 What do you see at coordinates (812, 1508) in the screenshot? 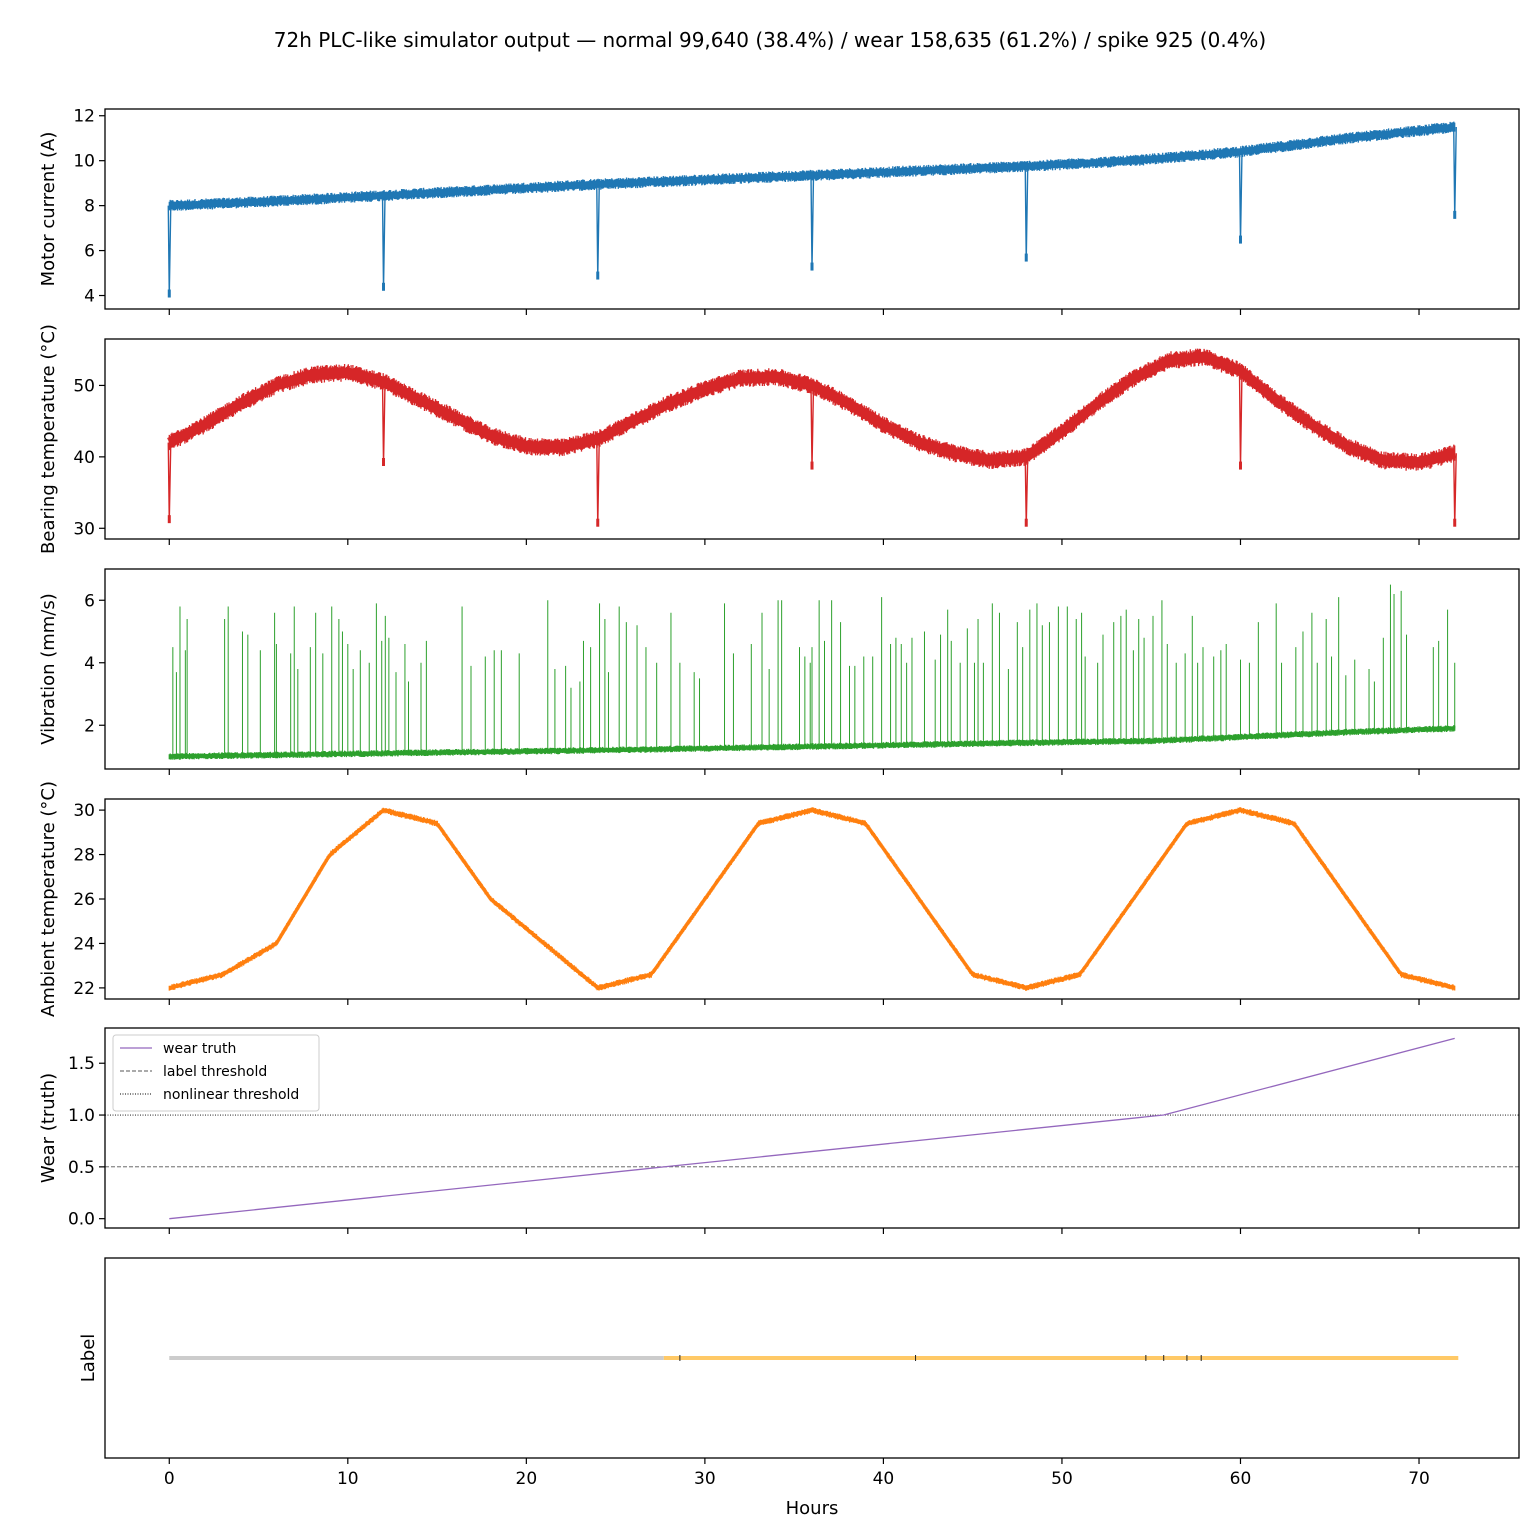
I see `x-axis-label: Hours` at bounding box center [812, 1508].